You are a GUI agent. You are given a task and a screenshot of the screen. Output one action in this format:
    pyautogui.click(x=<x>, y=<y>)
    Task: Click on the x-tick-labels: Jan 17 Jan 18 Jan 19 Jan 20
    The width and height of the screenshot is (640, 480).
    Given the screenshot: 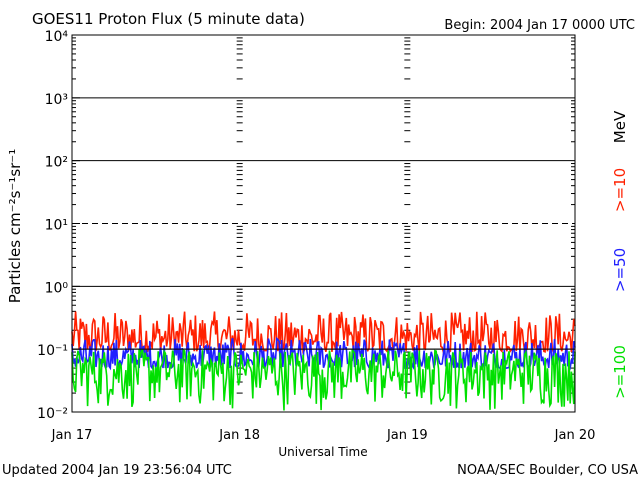 What is the action you would take?
    pyautogui.click(x=323, y=435)
    